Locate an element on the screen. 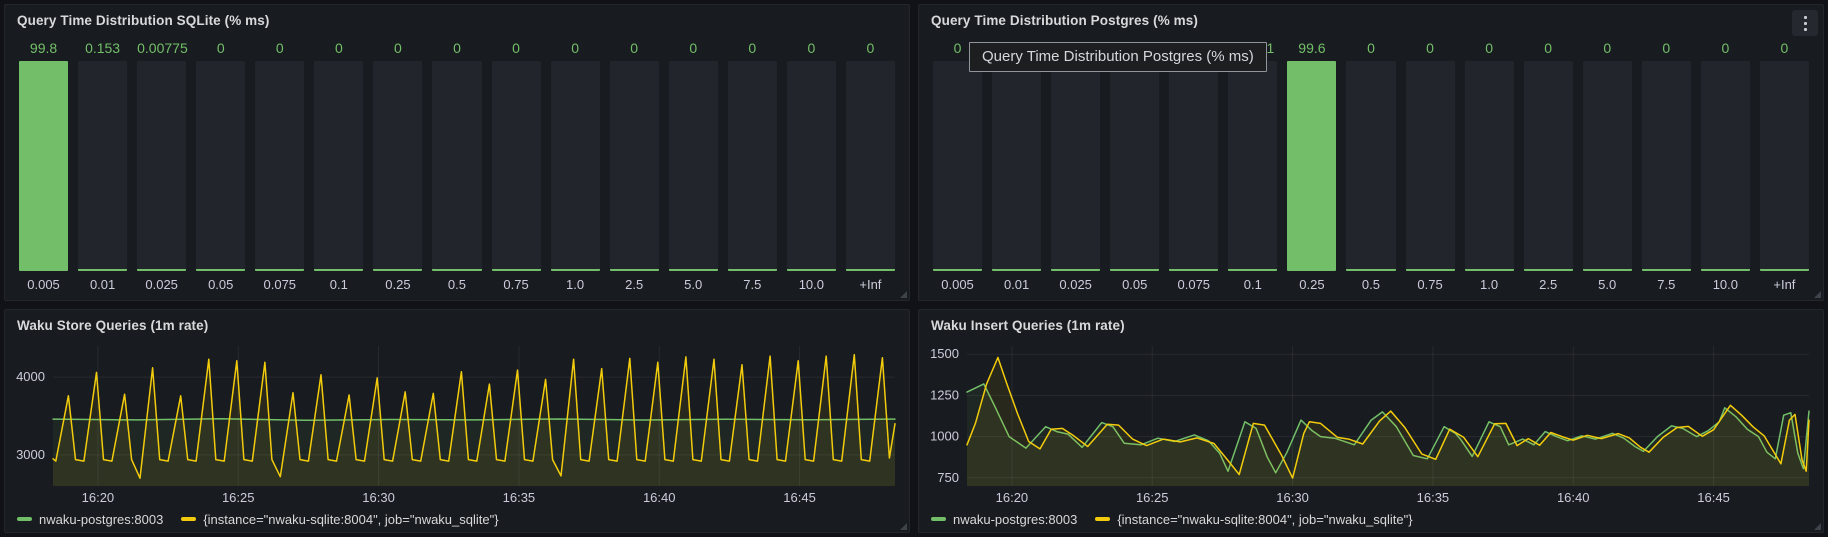 This screenshot has width=1828, height=537. y-axis-tick-label: 750 is located at coordinates (948, 477).